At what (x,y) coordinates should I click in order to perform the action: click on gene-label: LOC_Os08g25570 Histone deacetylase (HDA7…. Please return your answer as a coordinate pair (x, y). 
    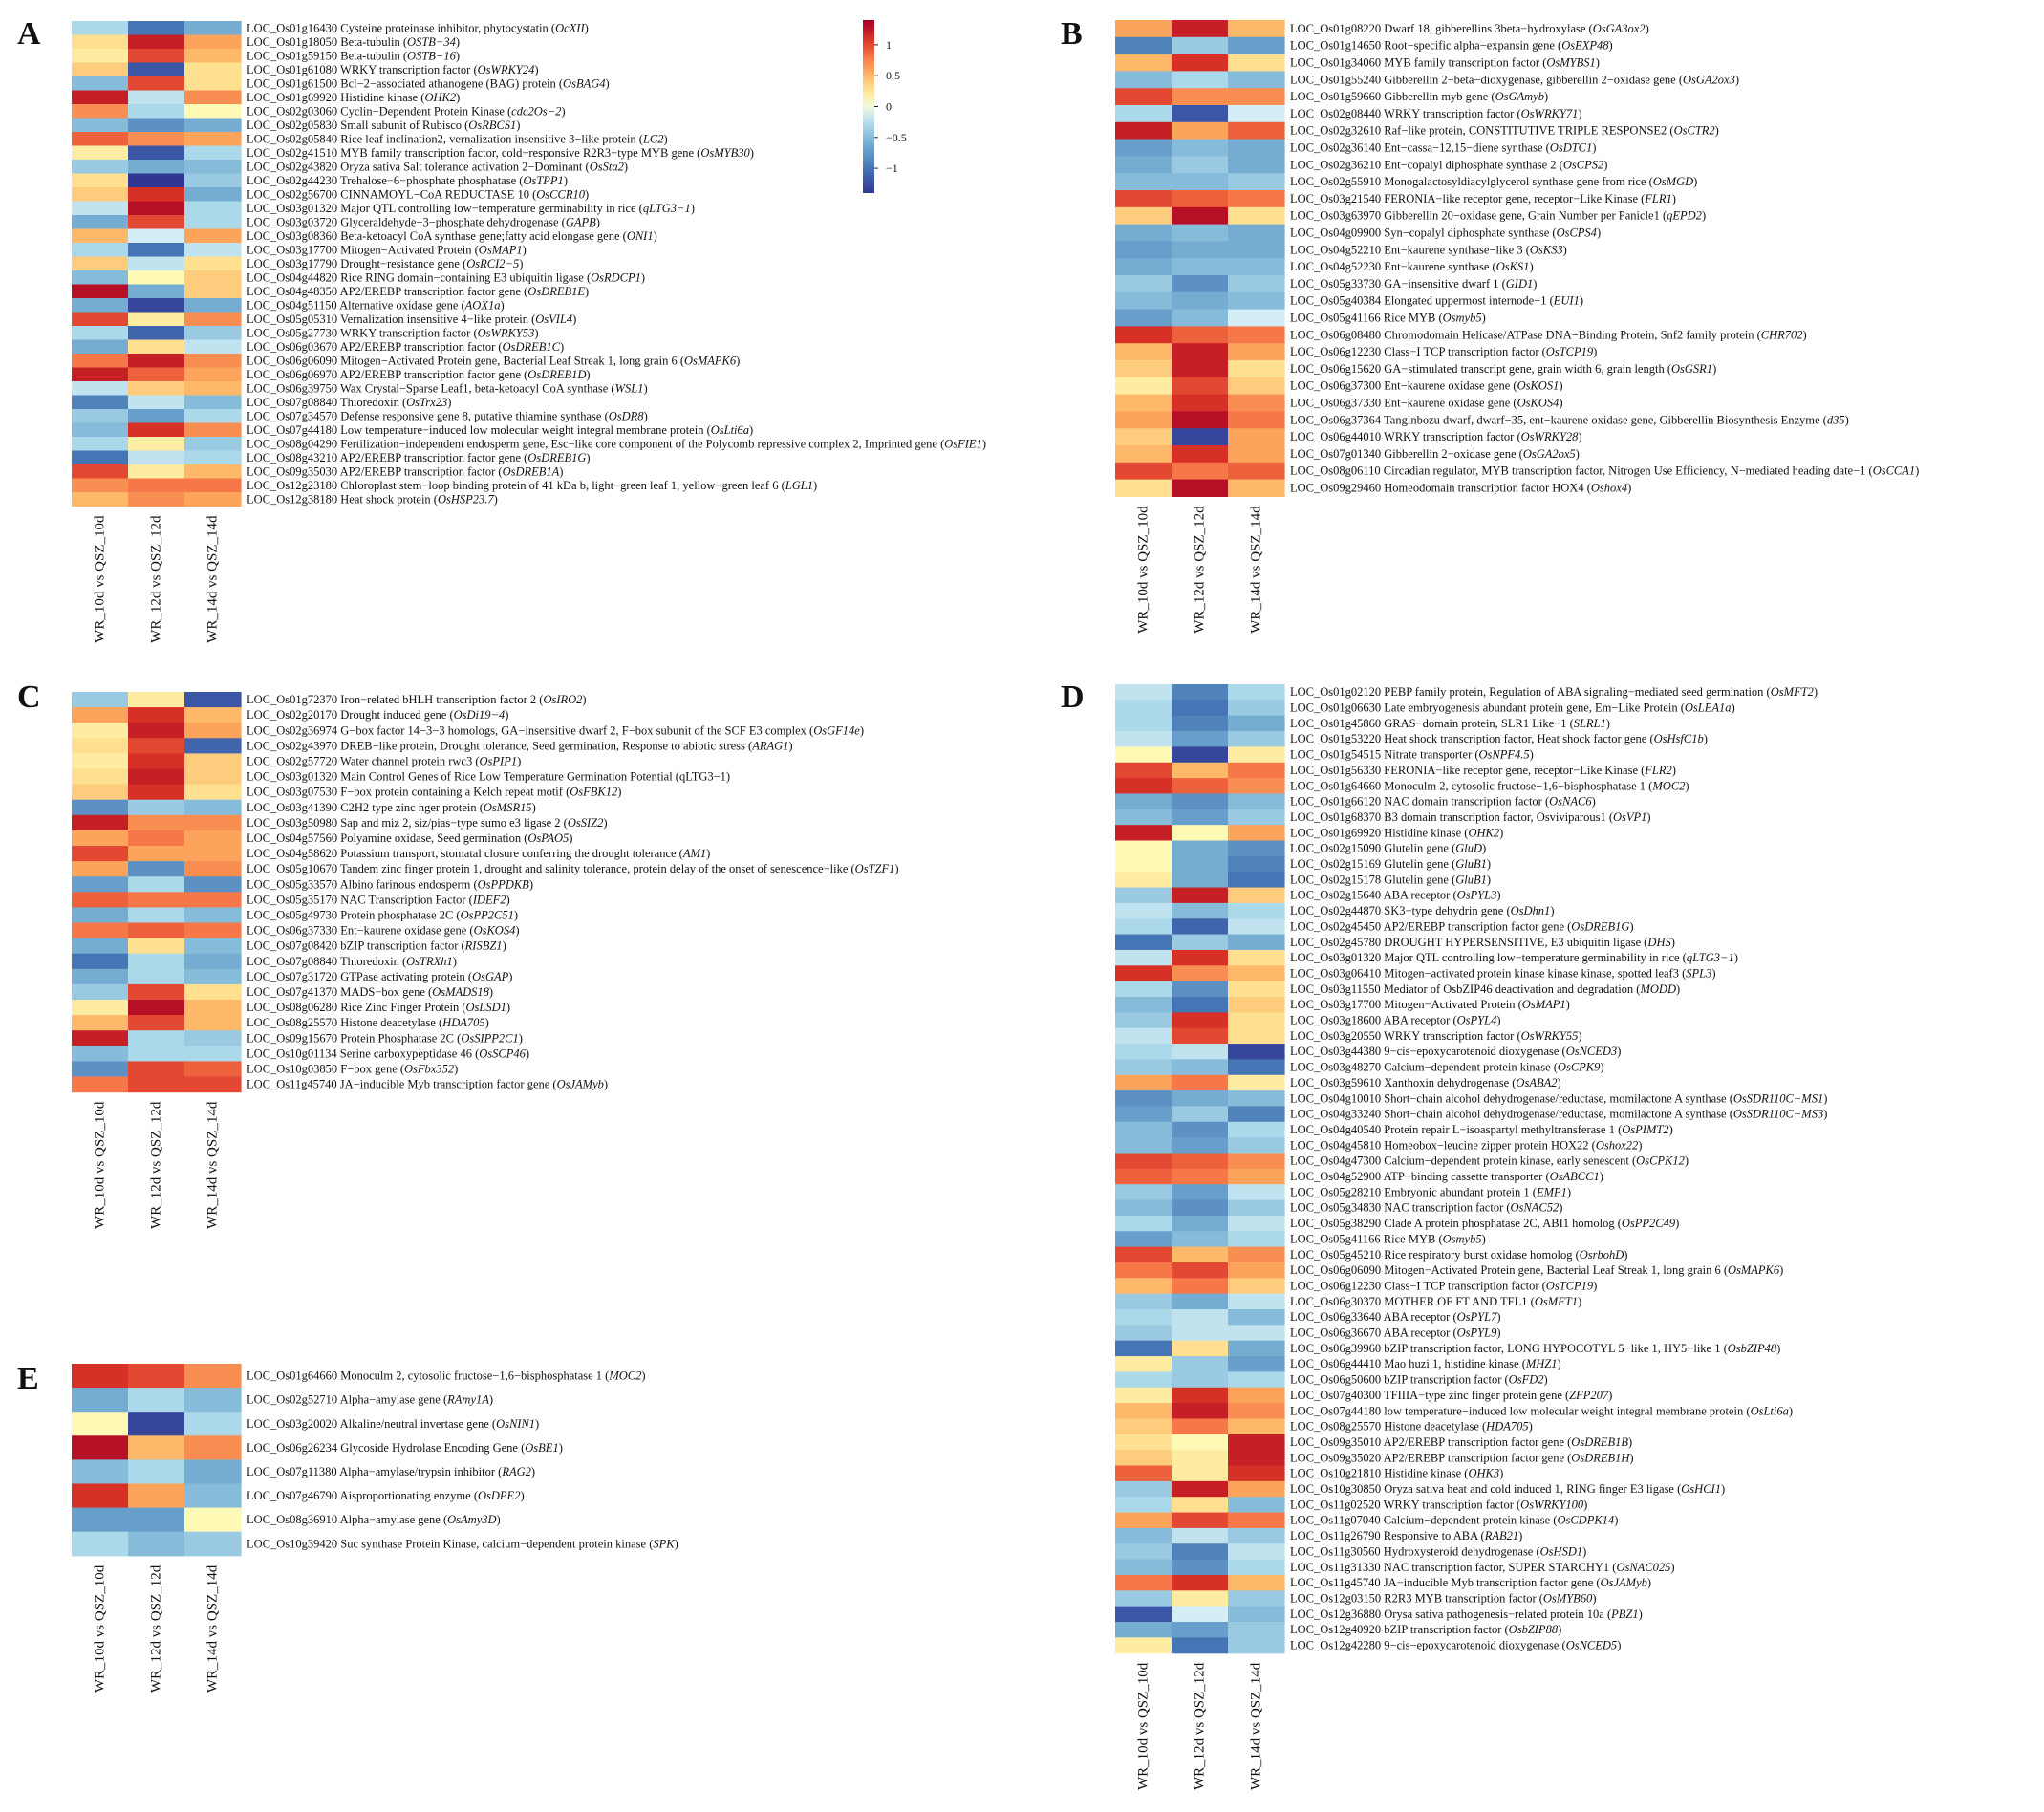
    Looking at the image, I should click on (1411, 1427).